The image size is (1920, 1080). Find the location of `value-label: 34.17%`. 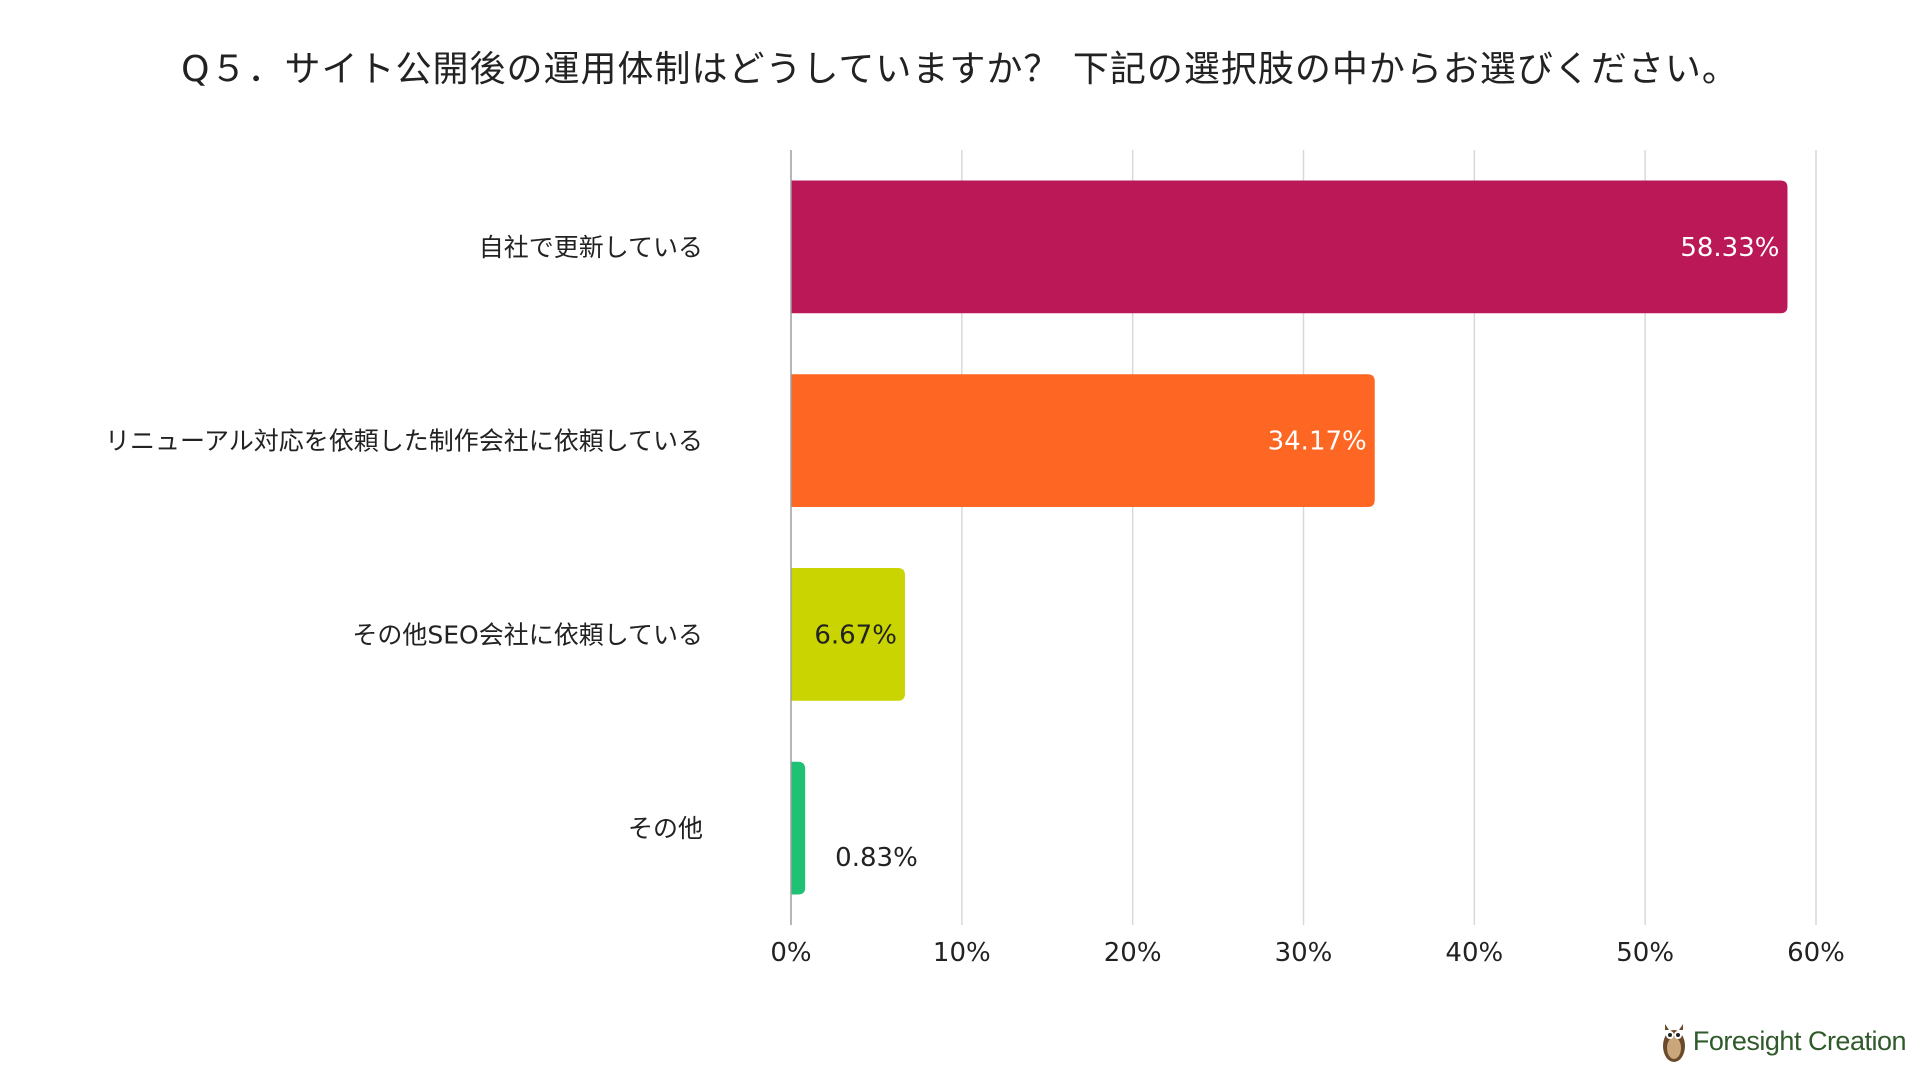

value-label: 34.17% is located at coordinates (1317, 442).